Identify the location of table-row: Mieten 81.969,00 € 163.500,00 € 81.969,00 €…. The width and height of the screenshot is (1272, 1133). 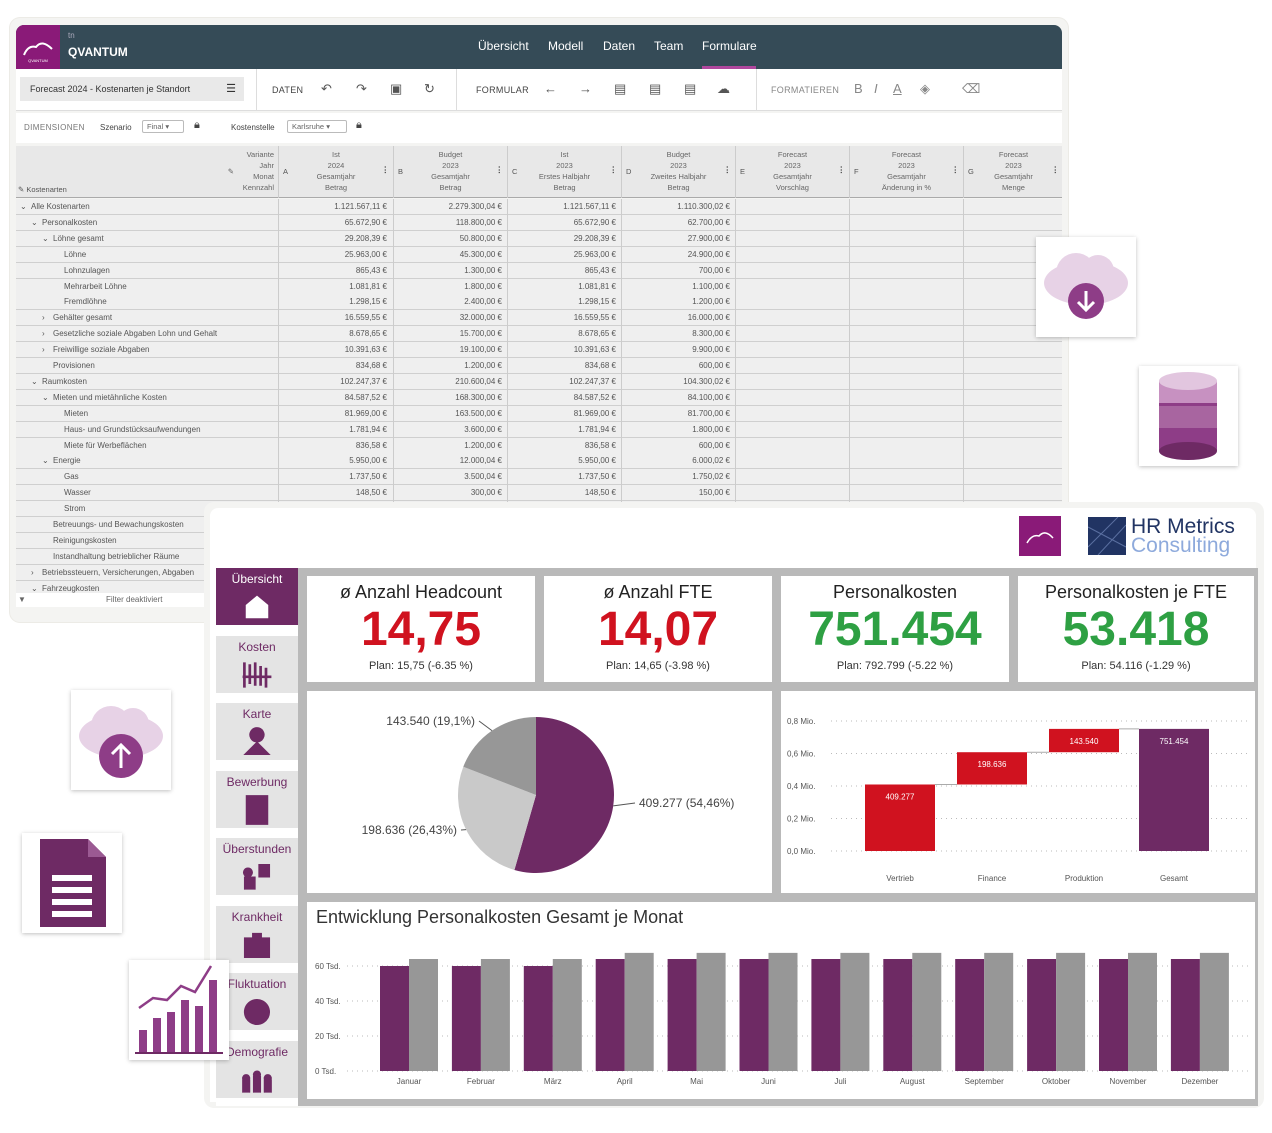
(539, 413).